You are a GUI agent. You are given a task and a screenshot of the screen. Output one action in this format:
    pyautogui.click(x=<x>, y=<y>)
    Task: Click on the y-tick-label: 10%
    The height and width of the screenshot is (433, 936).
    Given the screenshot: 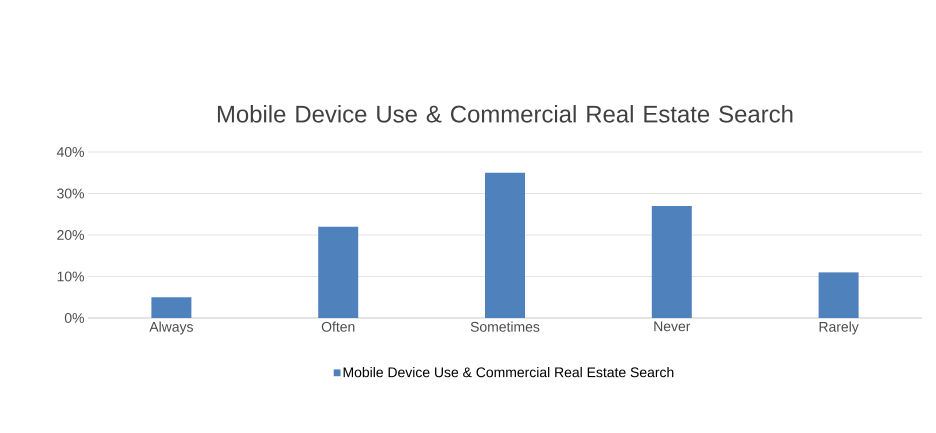 What is the action you would take?
    pyautogui.click(x=71, y=277)
    